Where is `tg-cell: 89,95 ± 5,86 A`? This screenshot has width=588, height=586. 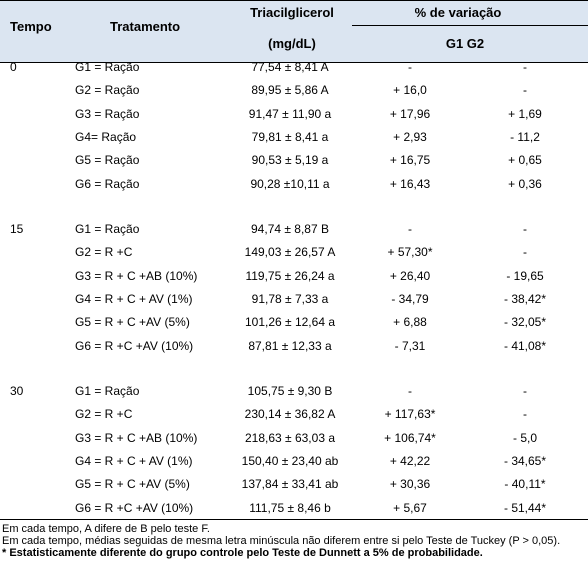 tg-cell: 89,95 ± 5,86 A is located at coordinates (290, 90).